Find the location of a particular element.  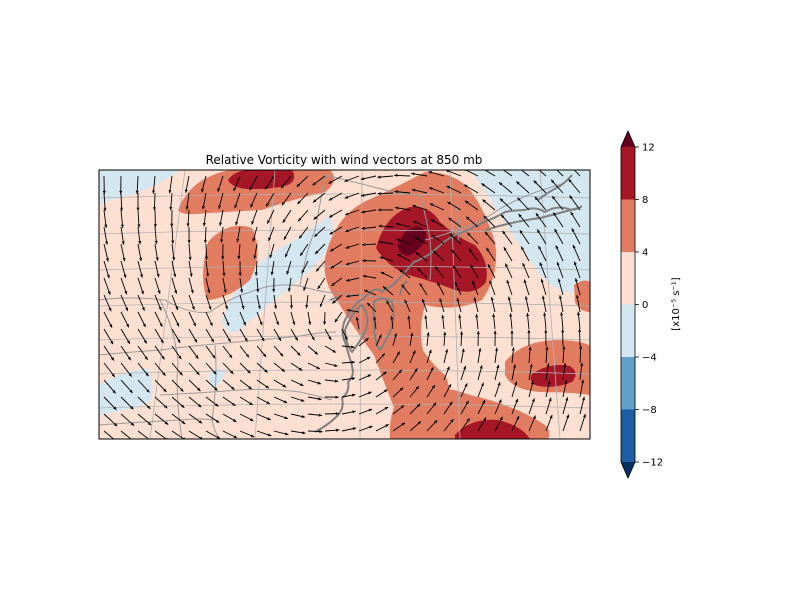

pos-region-north is located at coordinates (256, 192).